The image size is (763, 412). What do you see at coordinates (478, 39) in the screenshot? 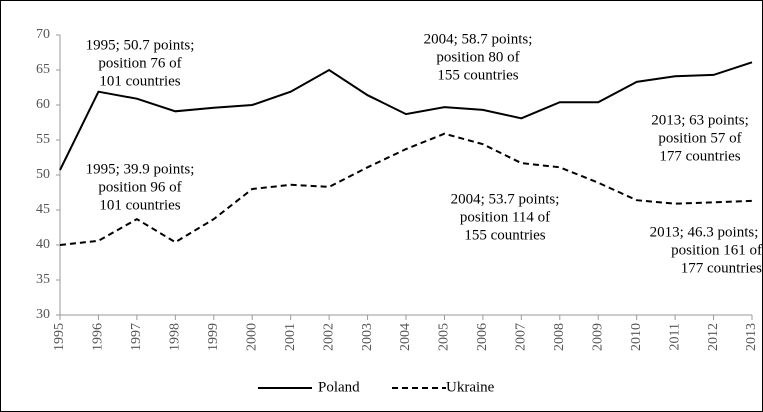
I see `annotation: 2004; 58.7 points;` at bounding box center [478, 39].